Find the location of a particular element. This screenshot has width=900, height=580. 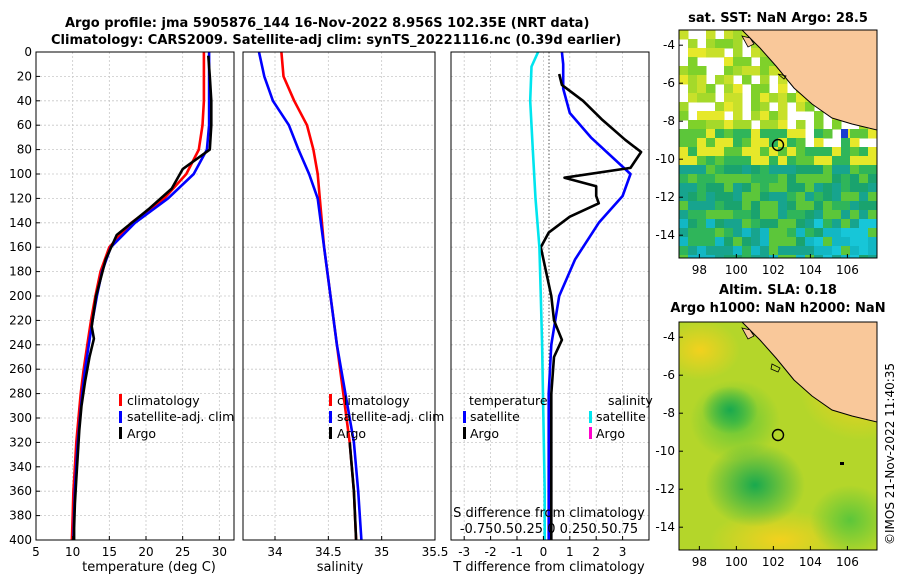

series-line-s-satellite is located at coordinates (537, 295).